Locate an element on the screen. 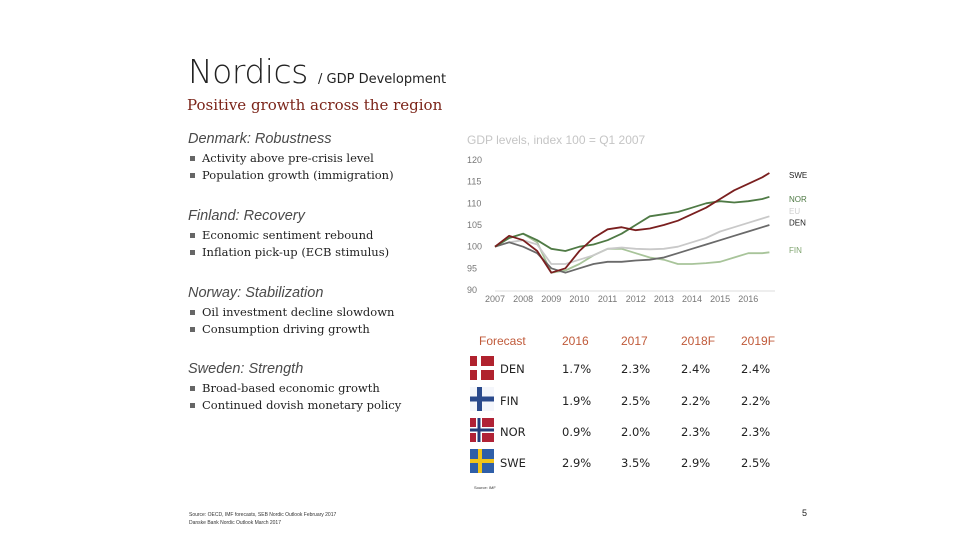  series-label-fin: FIN is located at coordinates (795, 250).